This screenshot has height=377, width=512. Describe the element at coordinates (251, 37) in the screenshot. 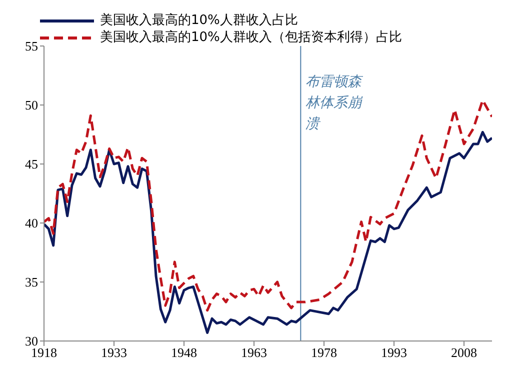

I see `legend-label: 美国收入最高的10%人群收入（包括资本利得）占比` at that location.